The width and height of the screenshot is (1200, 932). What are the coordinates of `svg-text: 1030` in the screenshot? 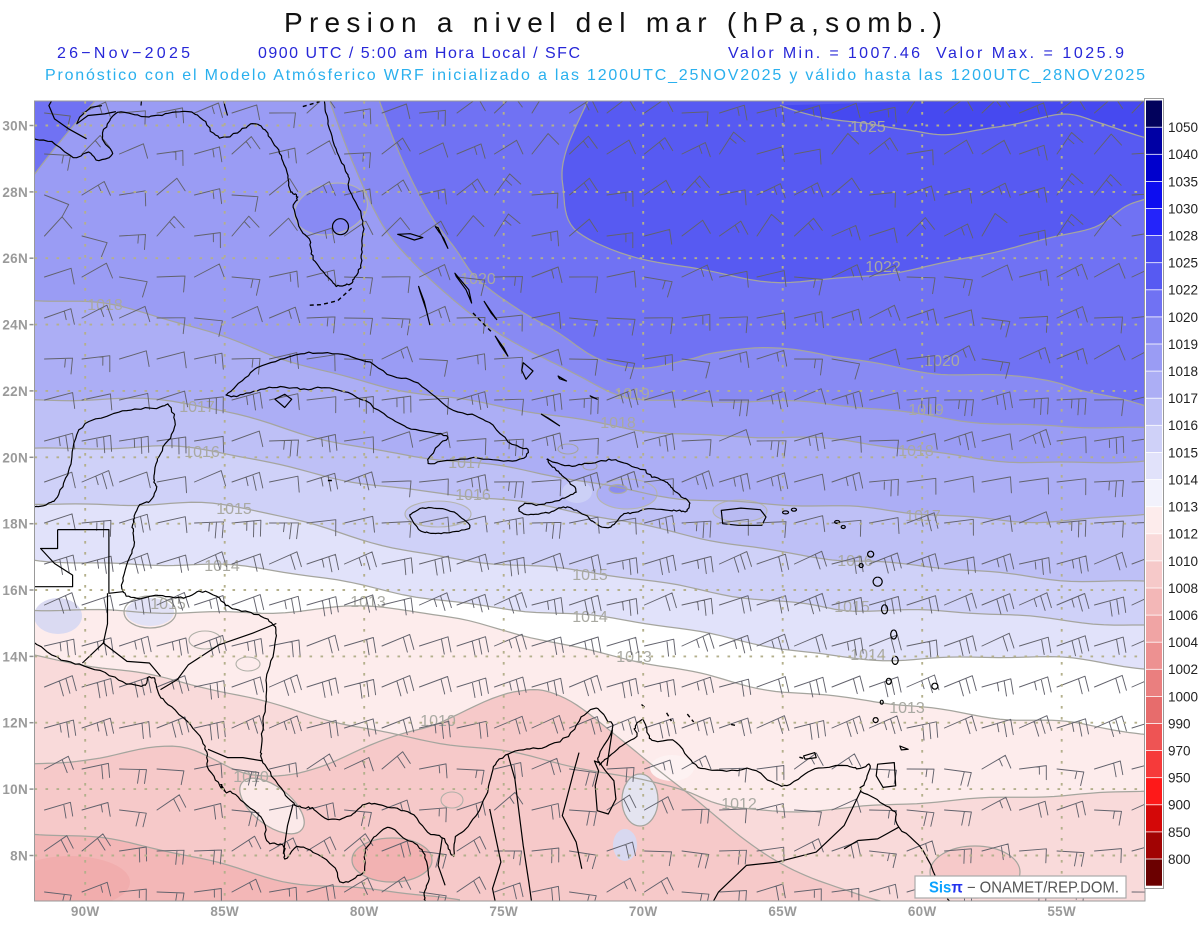 It's located at (1183, 208).